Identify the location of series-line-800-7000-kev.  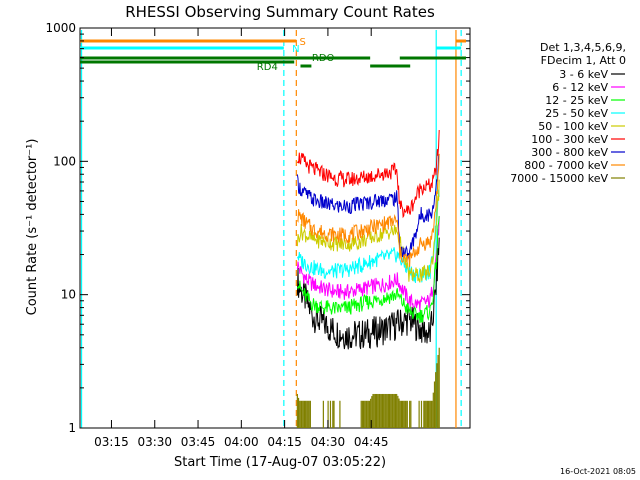
(368, 210).